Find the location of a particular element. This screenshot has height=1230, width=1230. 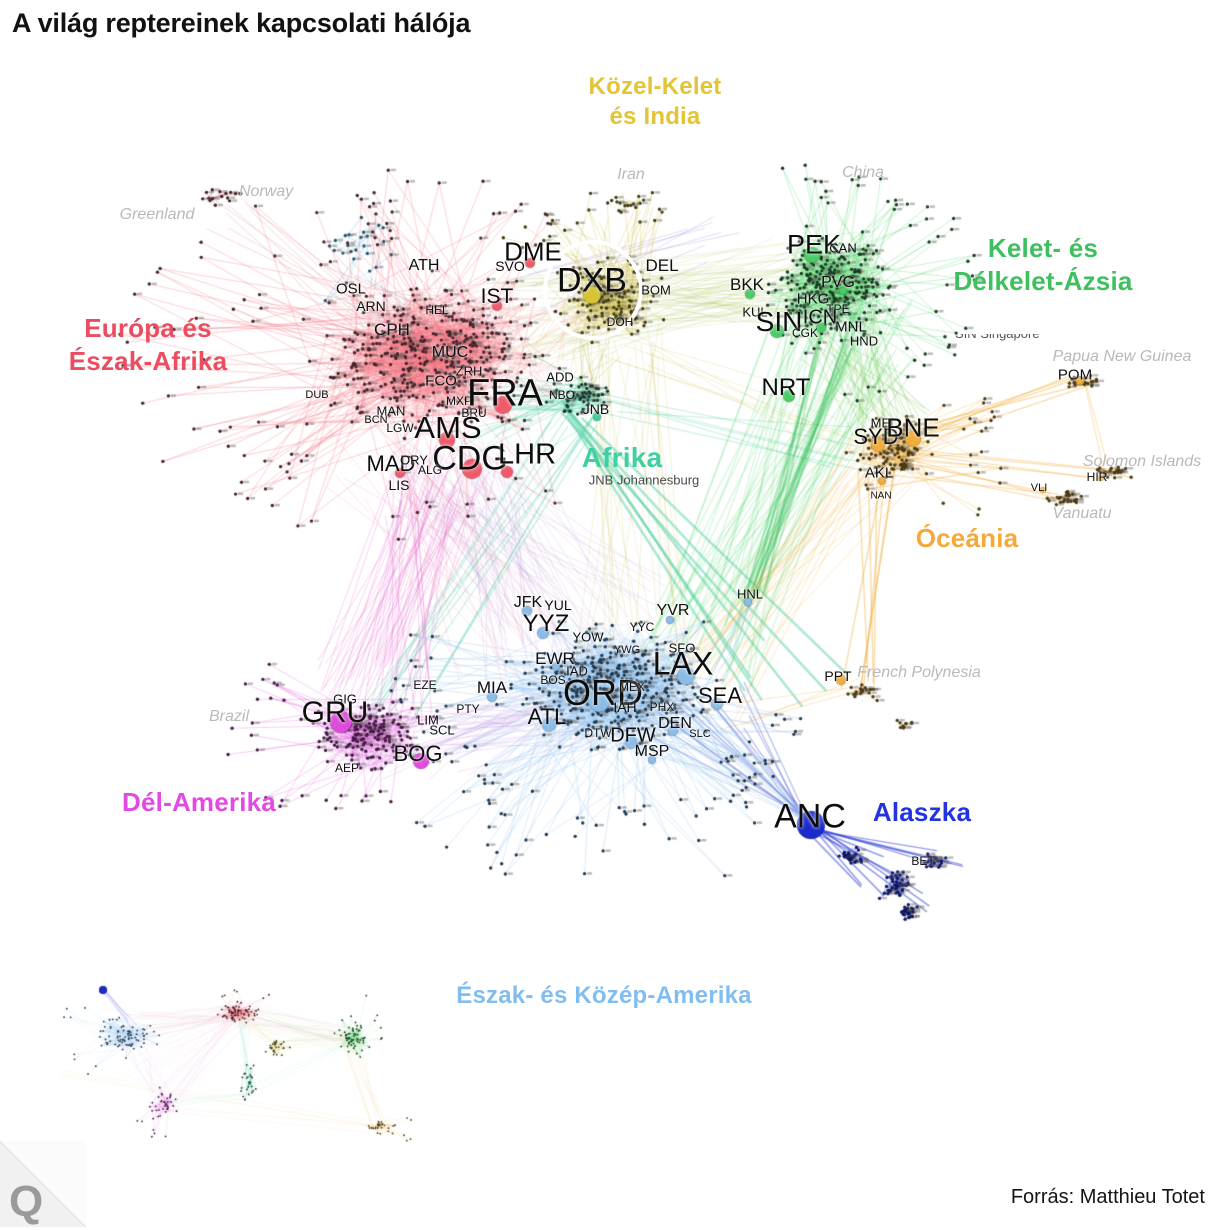

airport-label-lax: LAX is located at coordinates (683, 663).